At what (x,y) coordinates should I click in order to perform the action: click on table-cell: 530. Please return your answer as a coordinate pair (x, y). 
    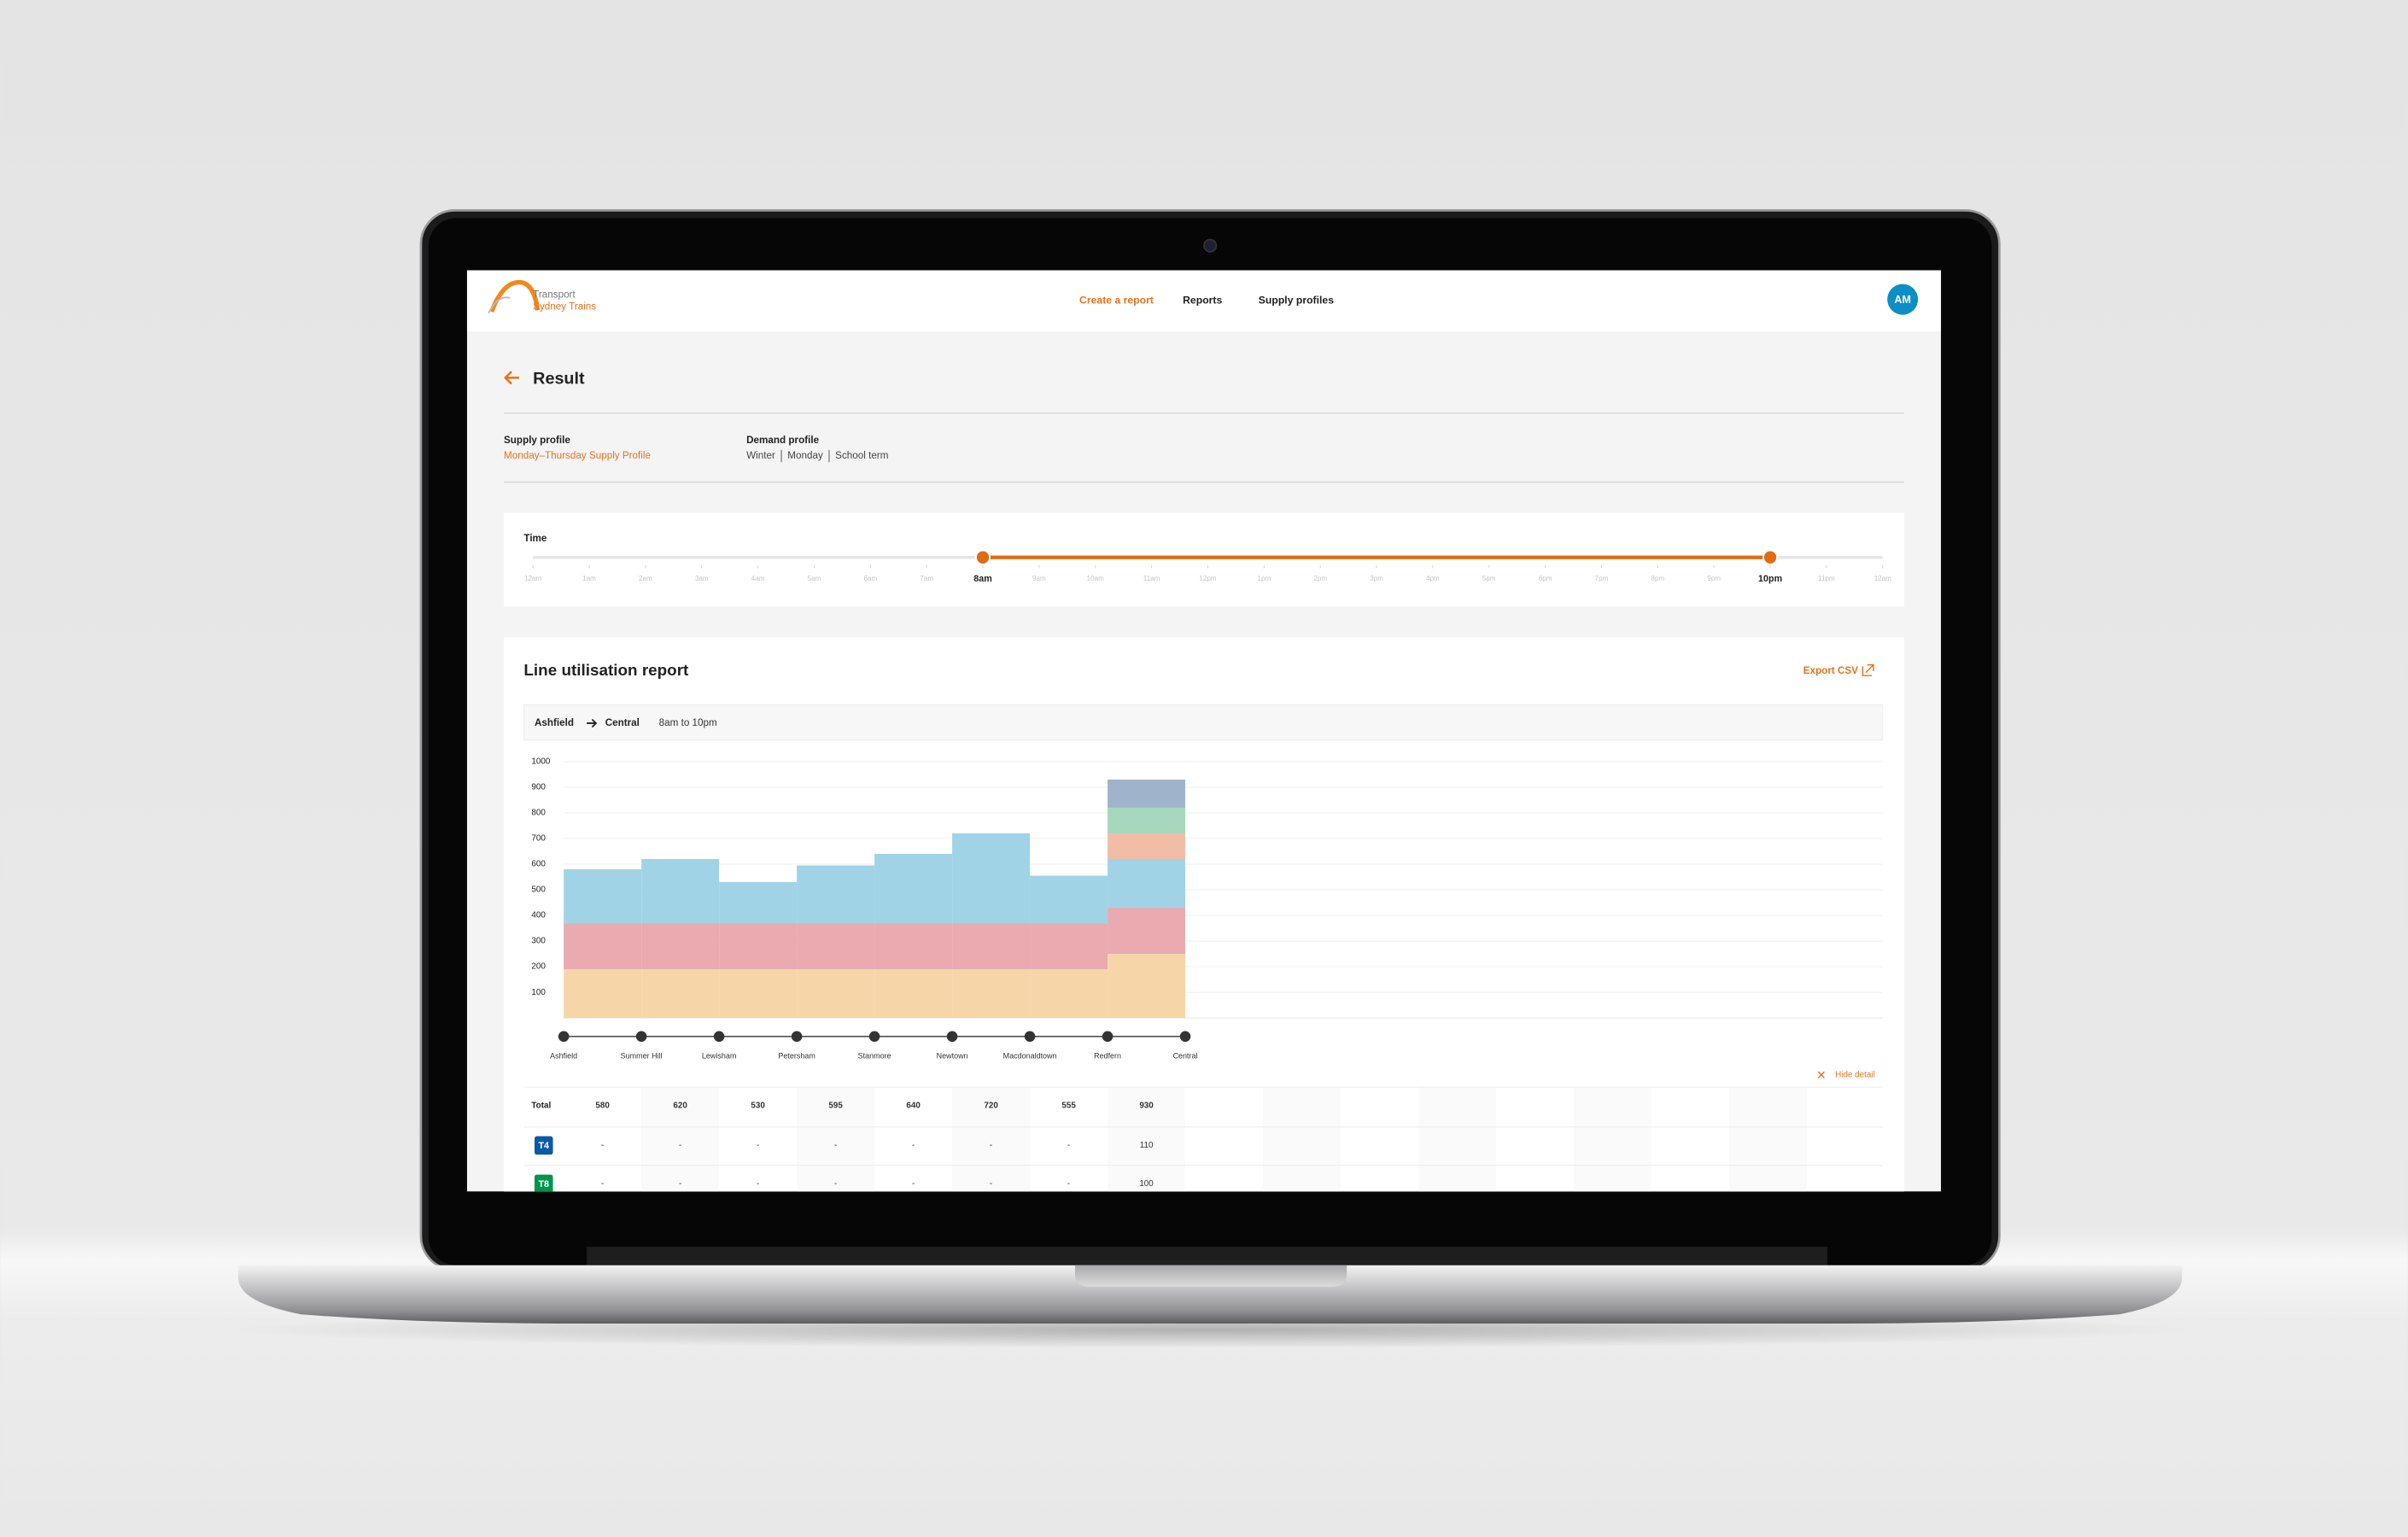
    Looking at the image, I should click on (758, 1105).